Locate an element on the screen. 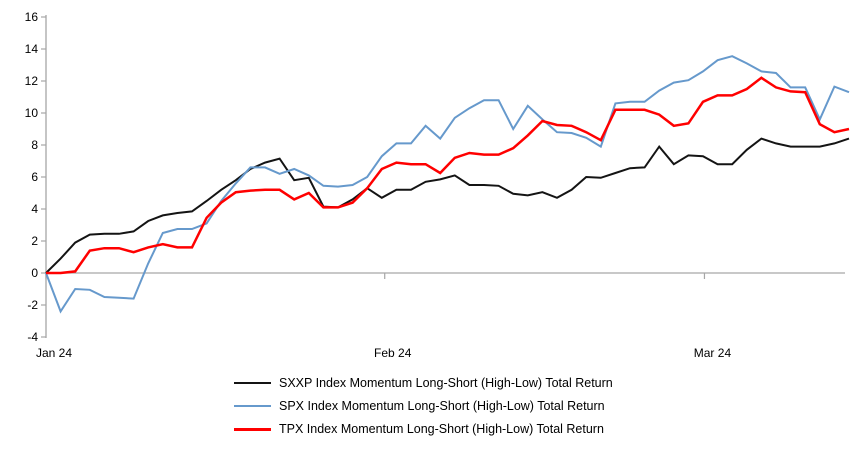  y-axis-label: 8 is located at coordinates (34, 145).